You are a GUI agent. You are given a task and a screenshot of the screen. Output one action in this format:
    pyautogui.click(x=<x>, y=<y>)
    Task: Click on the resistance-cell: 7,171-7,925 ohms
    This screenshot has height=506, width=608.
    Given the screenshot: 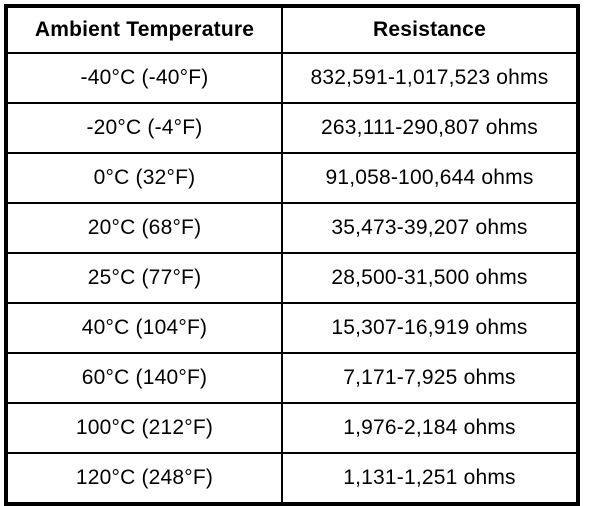 What is the action you would take?
    pyautogui.click(x=430, y=378)
    